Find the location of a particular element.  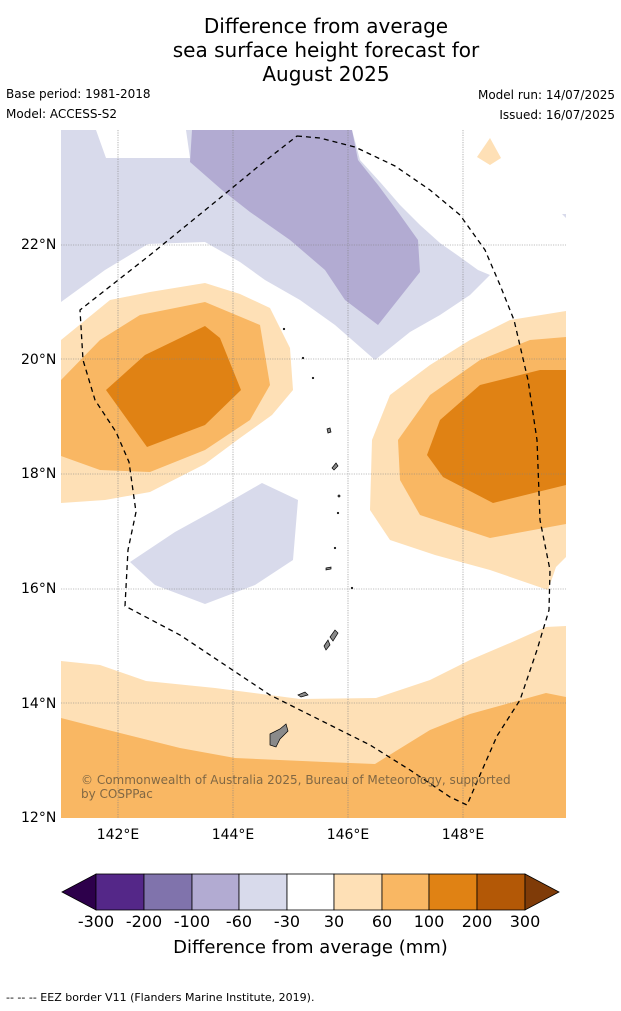

colorbar-tick-neg100: -100 is located at coordinates (192, 921).